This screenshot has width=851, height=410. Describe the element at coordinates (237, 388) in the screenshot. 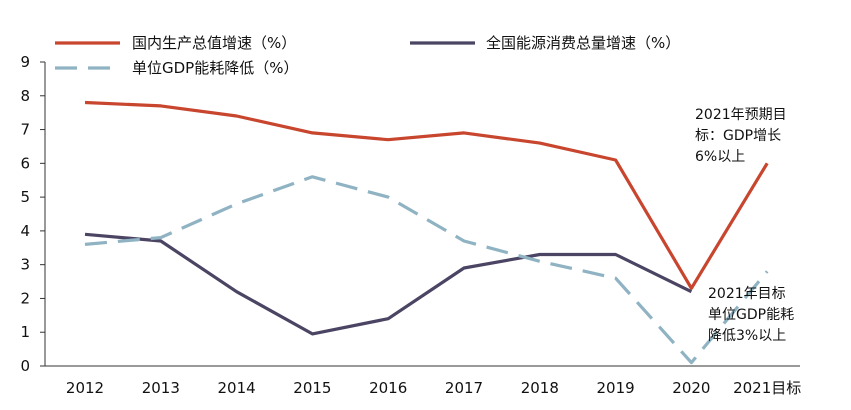

I see `x-tick-label: 2014` at that location.